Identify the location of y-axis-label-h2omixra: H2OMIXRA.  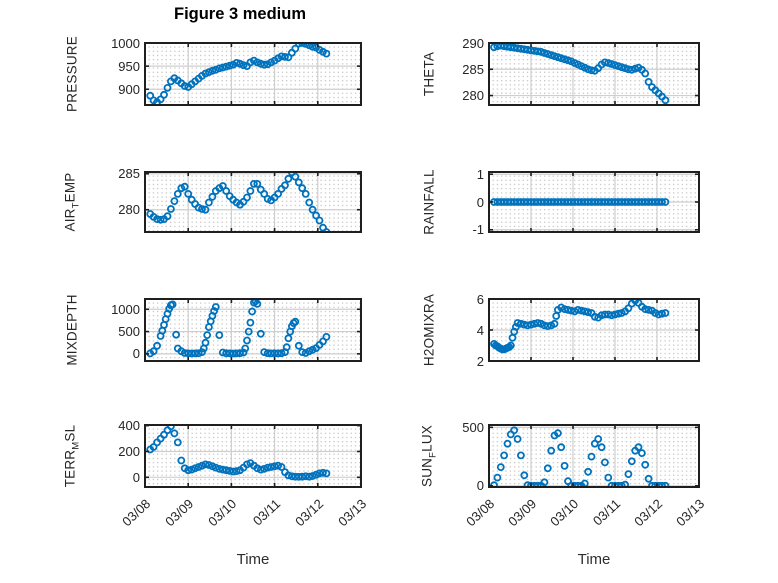
(429, 330).